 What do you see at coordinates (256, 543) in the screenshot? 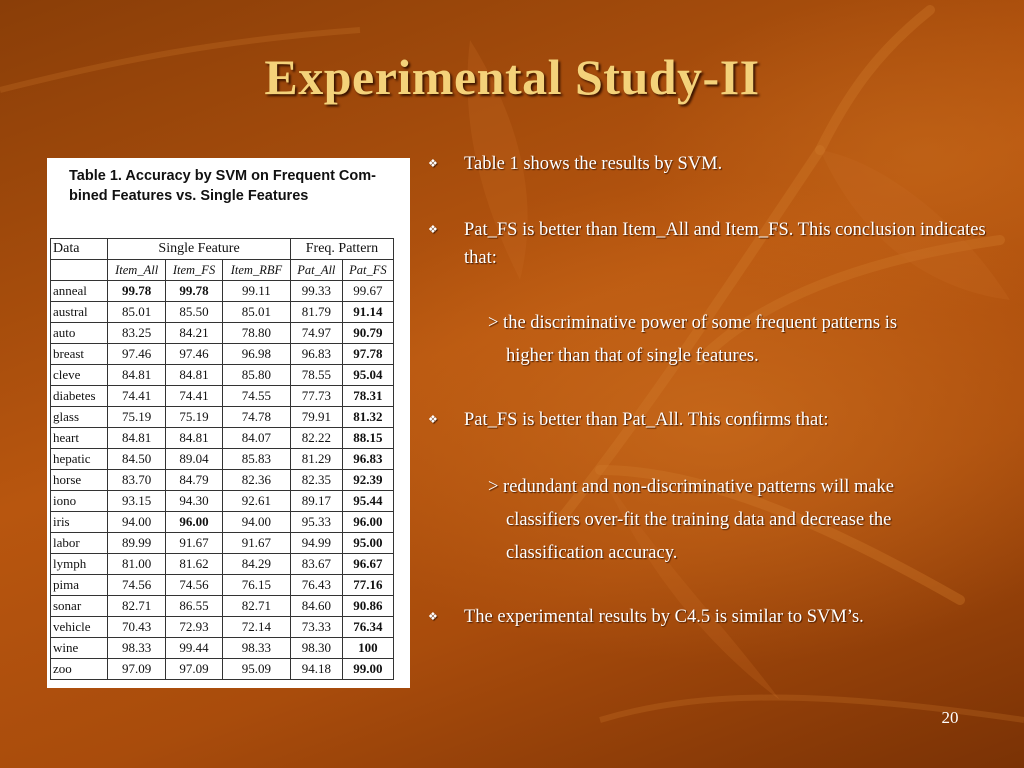
I see `accuracy-cell: 91.67` at bounding box center [256, 543].